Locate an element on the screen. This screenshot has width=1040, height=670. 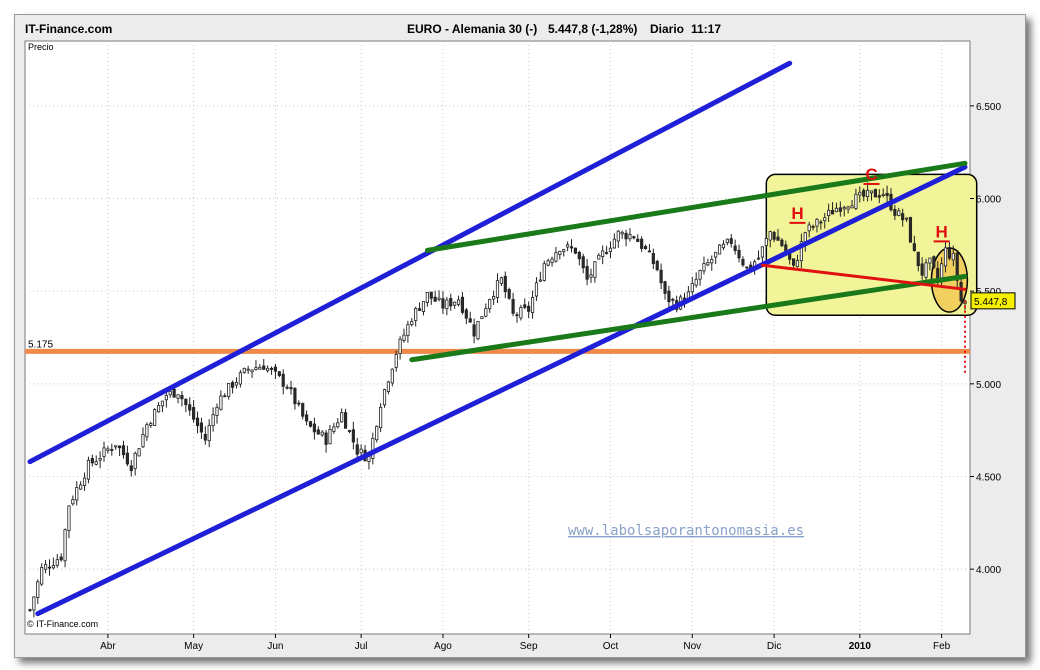
price-change: 5.447,8 (-1,28%) is located at coordinates (592, 29).